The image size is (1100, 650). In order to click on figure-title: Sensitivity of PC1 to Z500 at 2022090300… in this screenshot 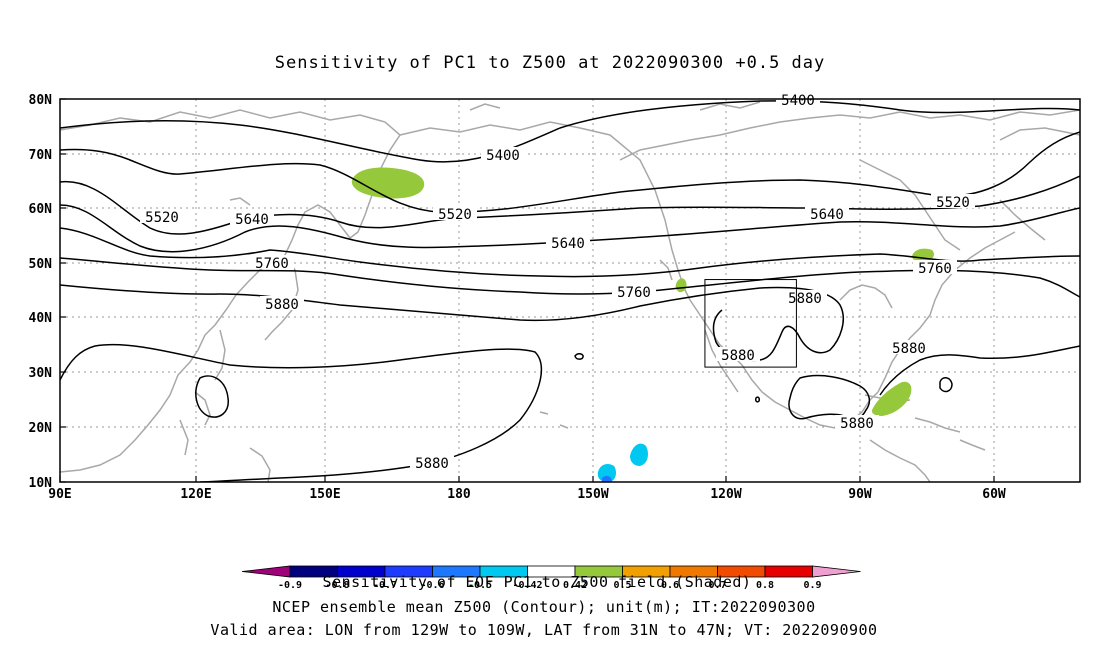, I will do `click(550, 63)`.